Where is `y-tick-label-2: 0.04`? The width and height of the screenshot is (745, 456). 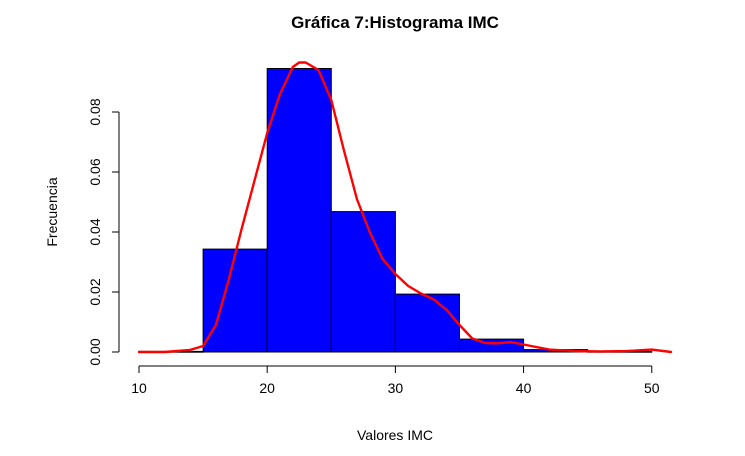
y-tick-label-2: 0.04 is located at coordinates (95, 231).